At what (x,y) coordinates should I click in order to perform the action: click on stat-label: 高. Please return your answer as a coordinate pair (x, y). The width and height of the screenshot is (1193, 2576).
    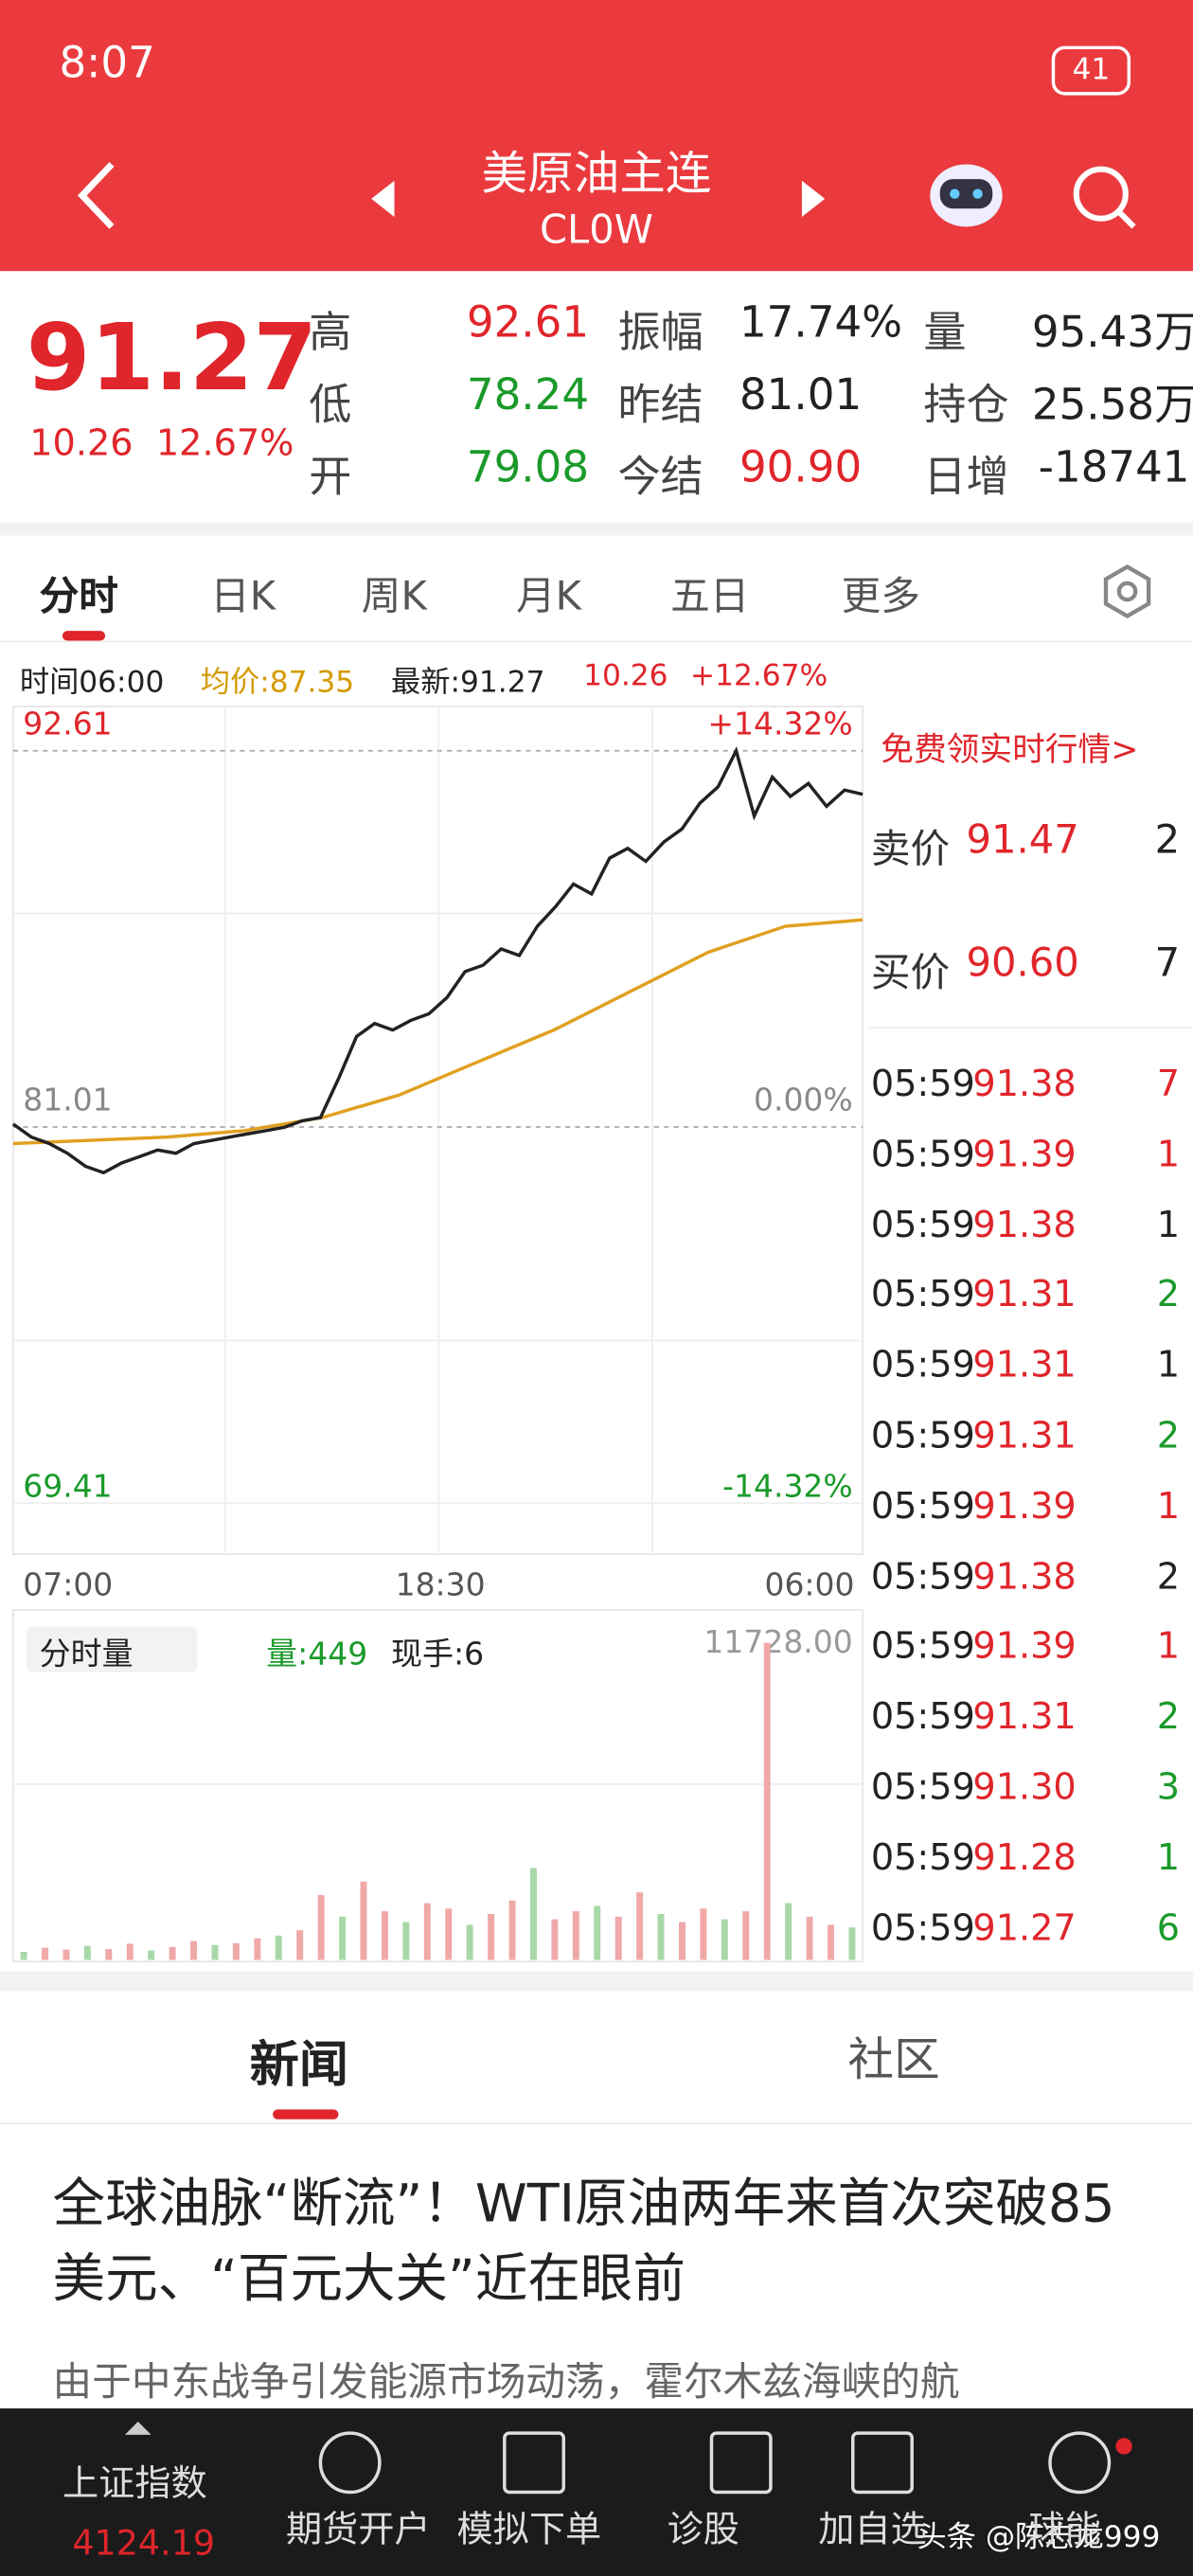
    Looking at the image, I should click on (330, 334).